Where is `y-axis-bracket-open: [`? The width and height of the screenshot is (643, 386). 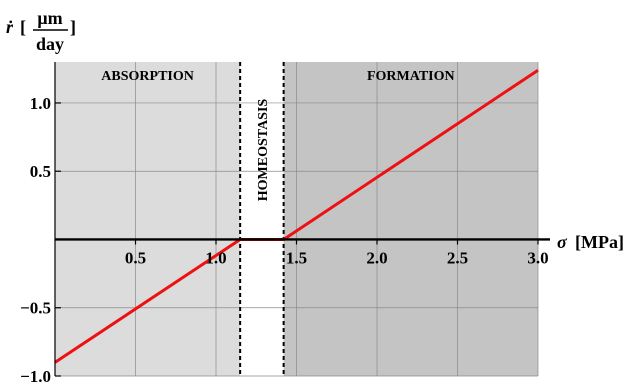 y-axis-bracket-open: [ is located at coordinates (23, 27).